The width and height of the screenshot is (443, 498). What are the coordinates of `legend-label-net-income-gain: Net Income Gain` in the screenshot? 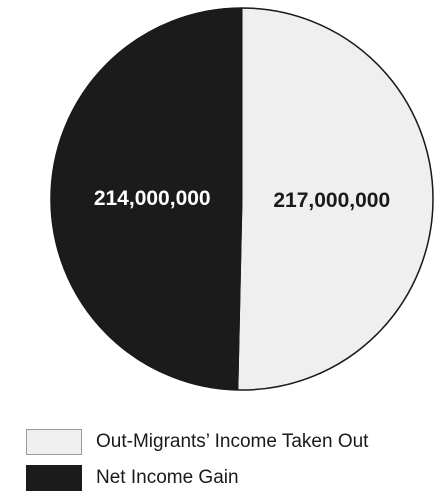 It's located at (167, 477).